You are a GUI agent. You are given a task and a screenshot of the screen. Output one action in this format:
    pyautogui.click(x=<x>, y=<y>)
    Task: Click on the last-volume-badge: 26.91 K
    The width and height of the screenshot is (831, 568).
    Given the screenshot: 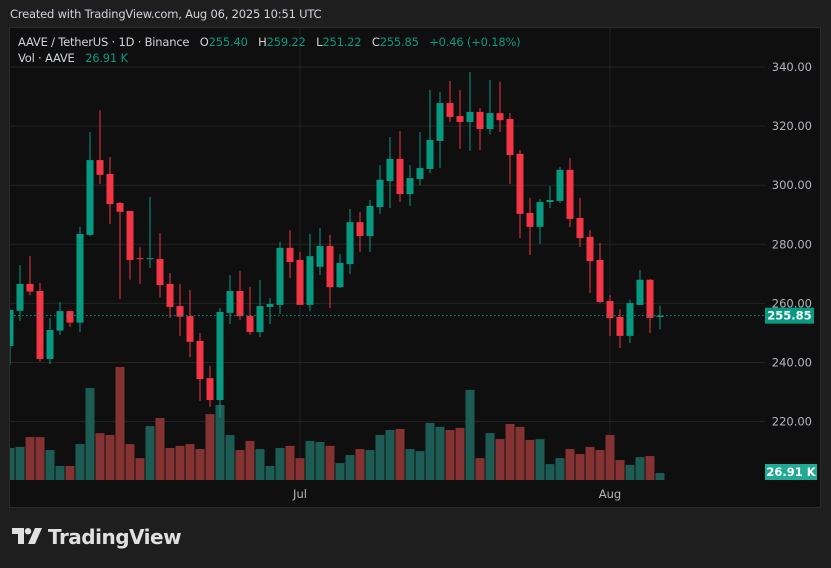 What is the action you would take?
    pyautogui.click(x=791, y=472)
    